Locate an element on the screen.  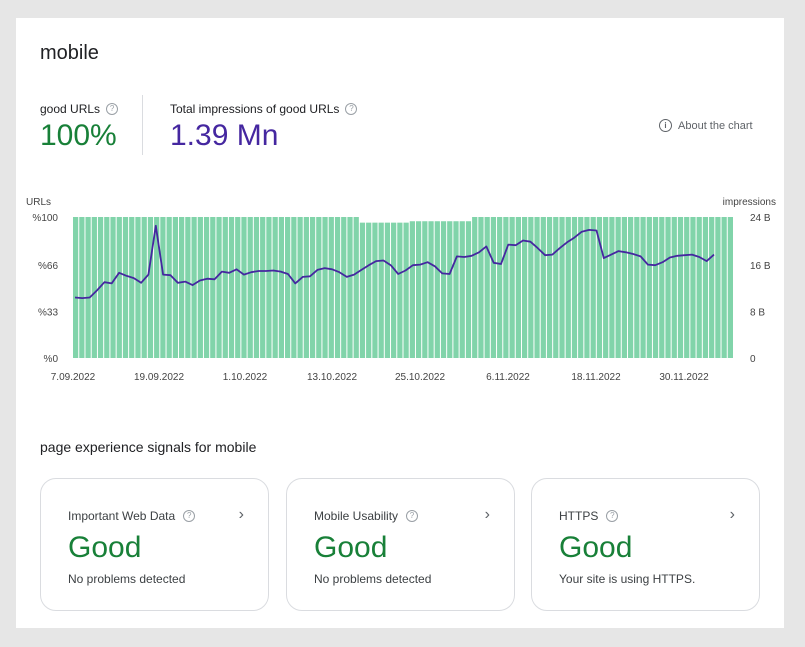
x-tick-label: 25.10.2022 is located at coordinates (420, 377).